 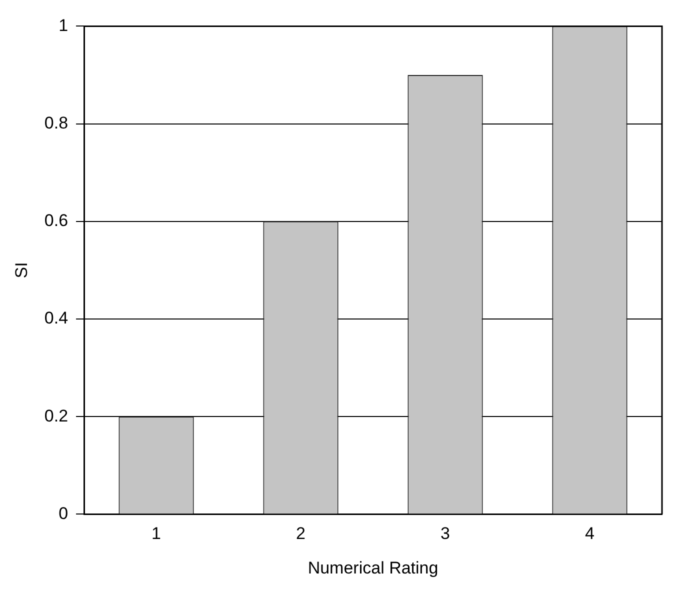 I want to click on y-tick-label: 0.6, so click(x=56, y=220).